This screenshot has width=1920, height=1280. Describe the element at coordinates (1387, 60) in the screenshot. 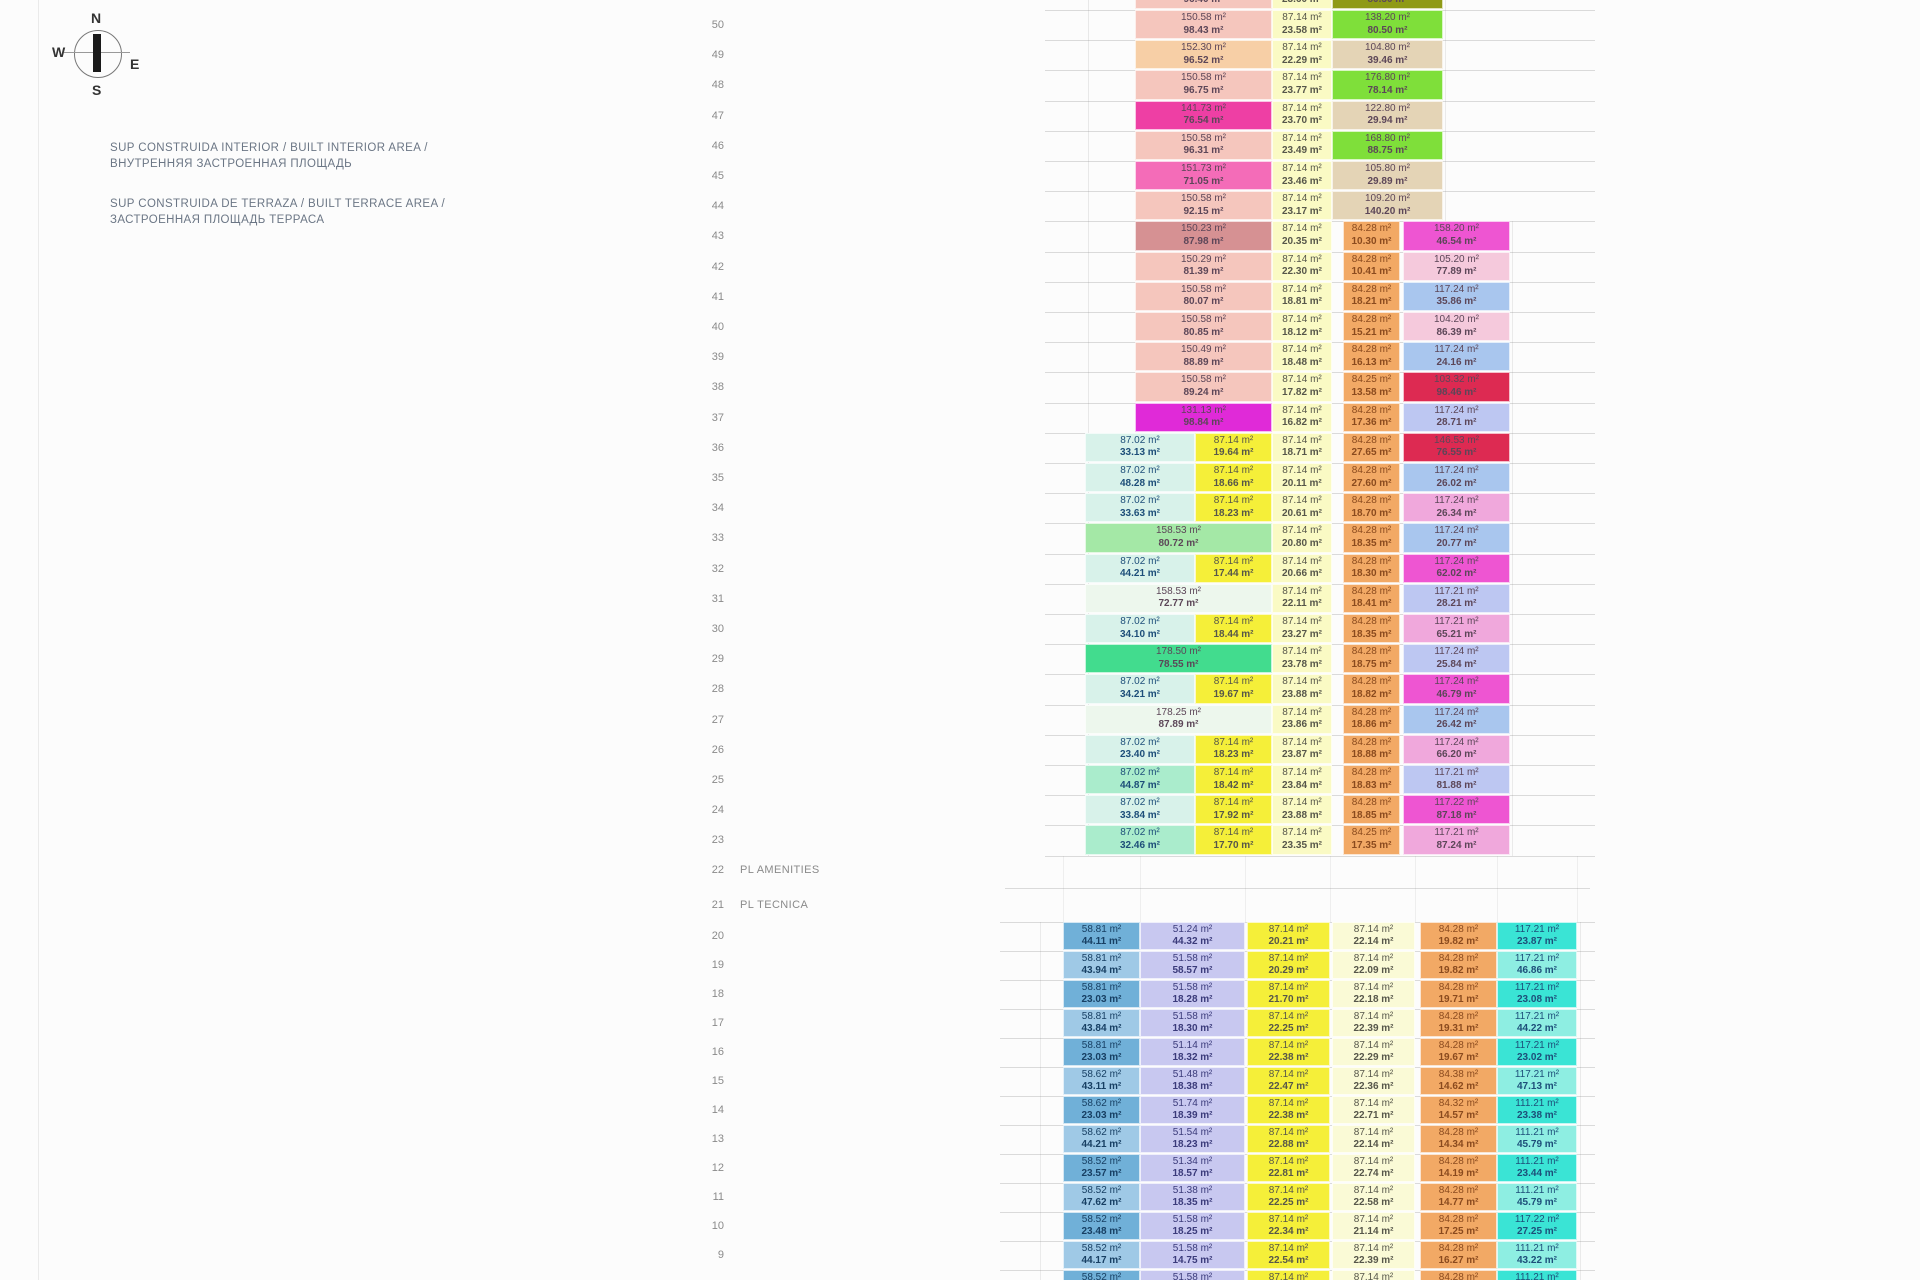

I see `unit-terrace-area: 39.46 m²` at that location.